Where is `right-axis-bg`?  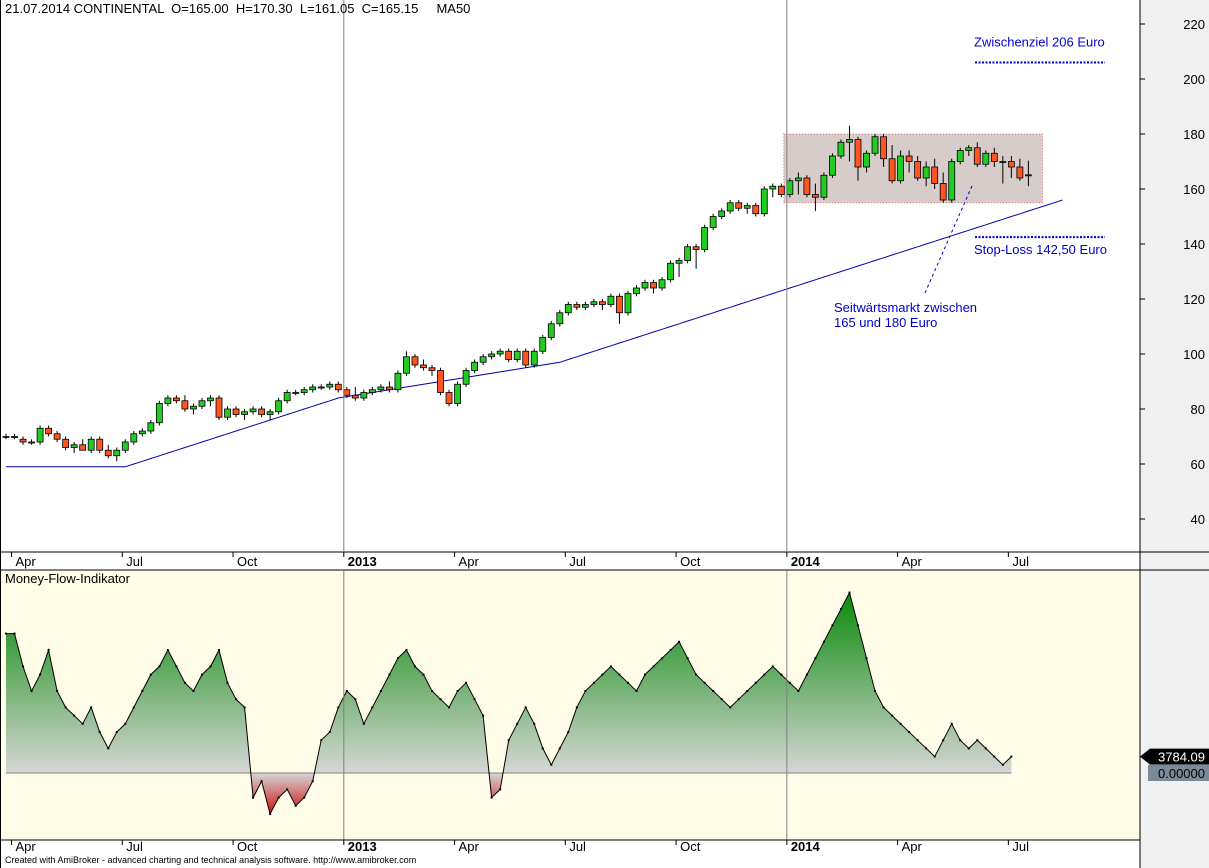
right-axis-bg is located at coordinates (1174, 434).